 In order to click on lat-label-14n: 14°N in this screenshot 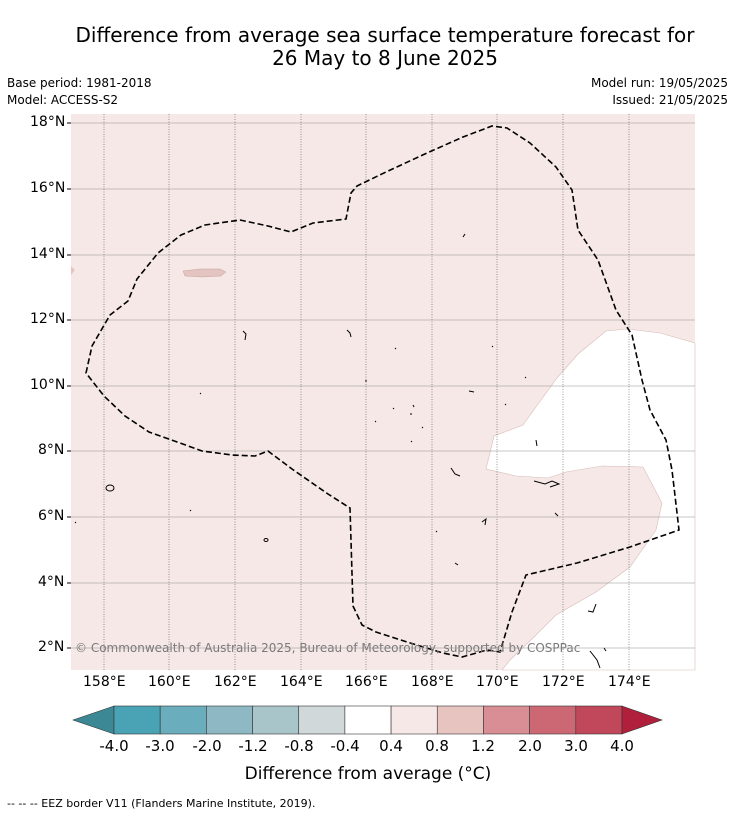, I will do `click(48, 254)`.